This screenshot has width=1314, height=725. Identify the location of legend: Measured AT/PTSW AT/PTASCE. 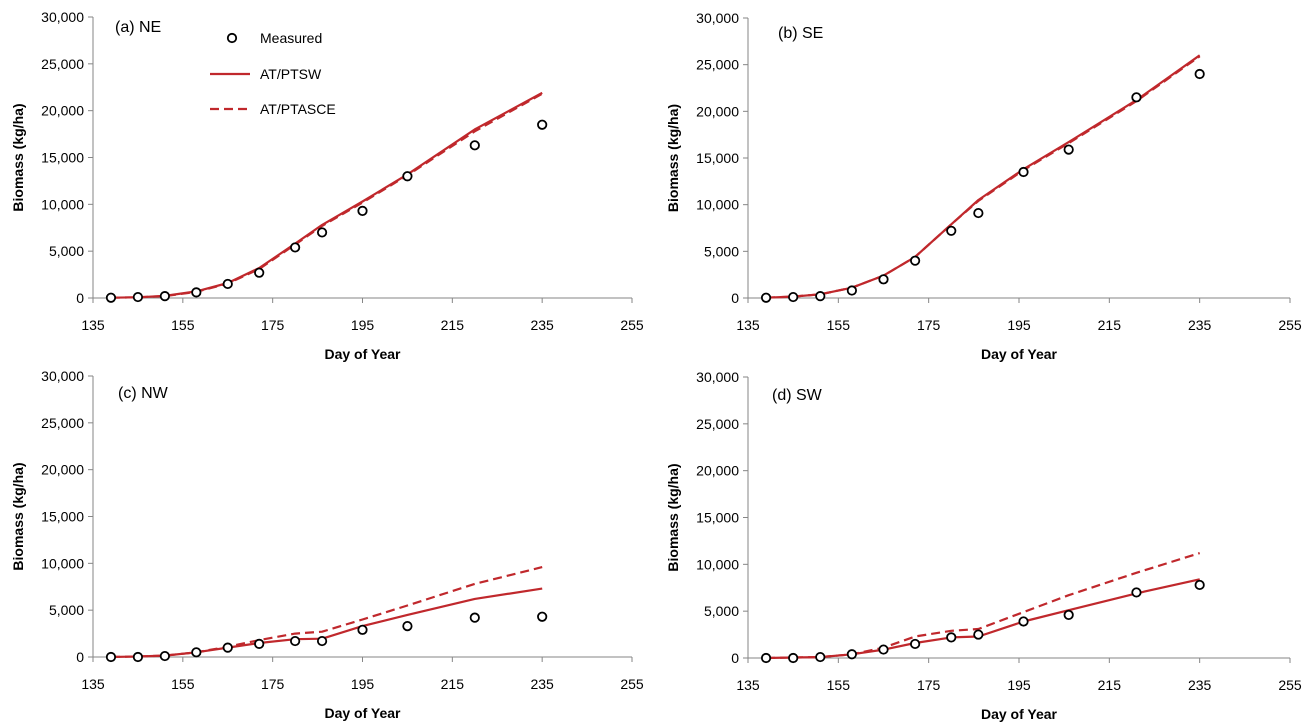
(273, 73).